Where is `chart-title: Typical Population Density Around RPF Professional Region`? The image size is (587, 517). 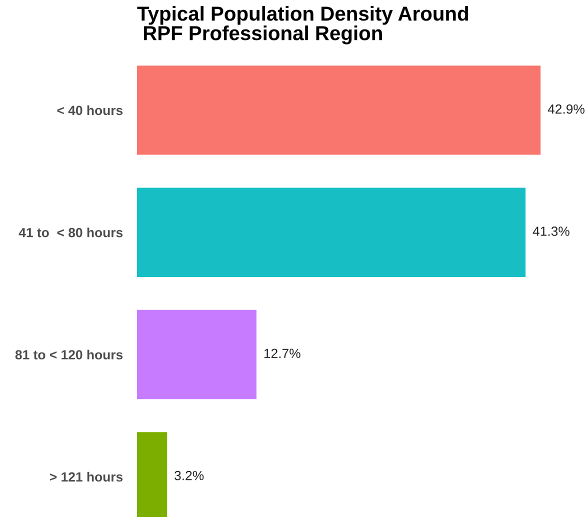 chart-title: Typical Population Density Around RPF Professional Region is located at coordinates (302, 25).